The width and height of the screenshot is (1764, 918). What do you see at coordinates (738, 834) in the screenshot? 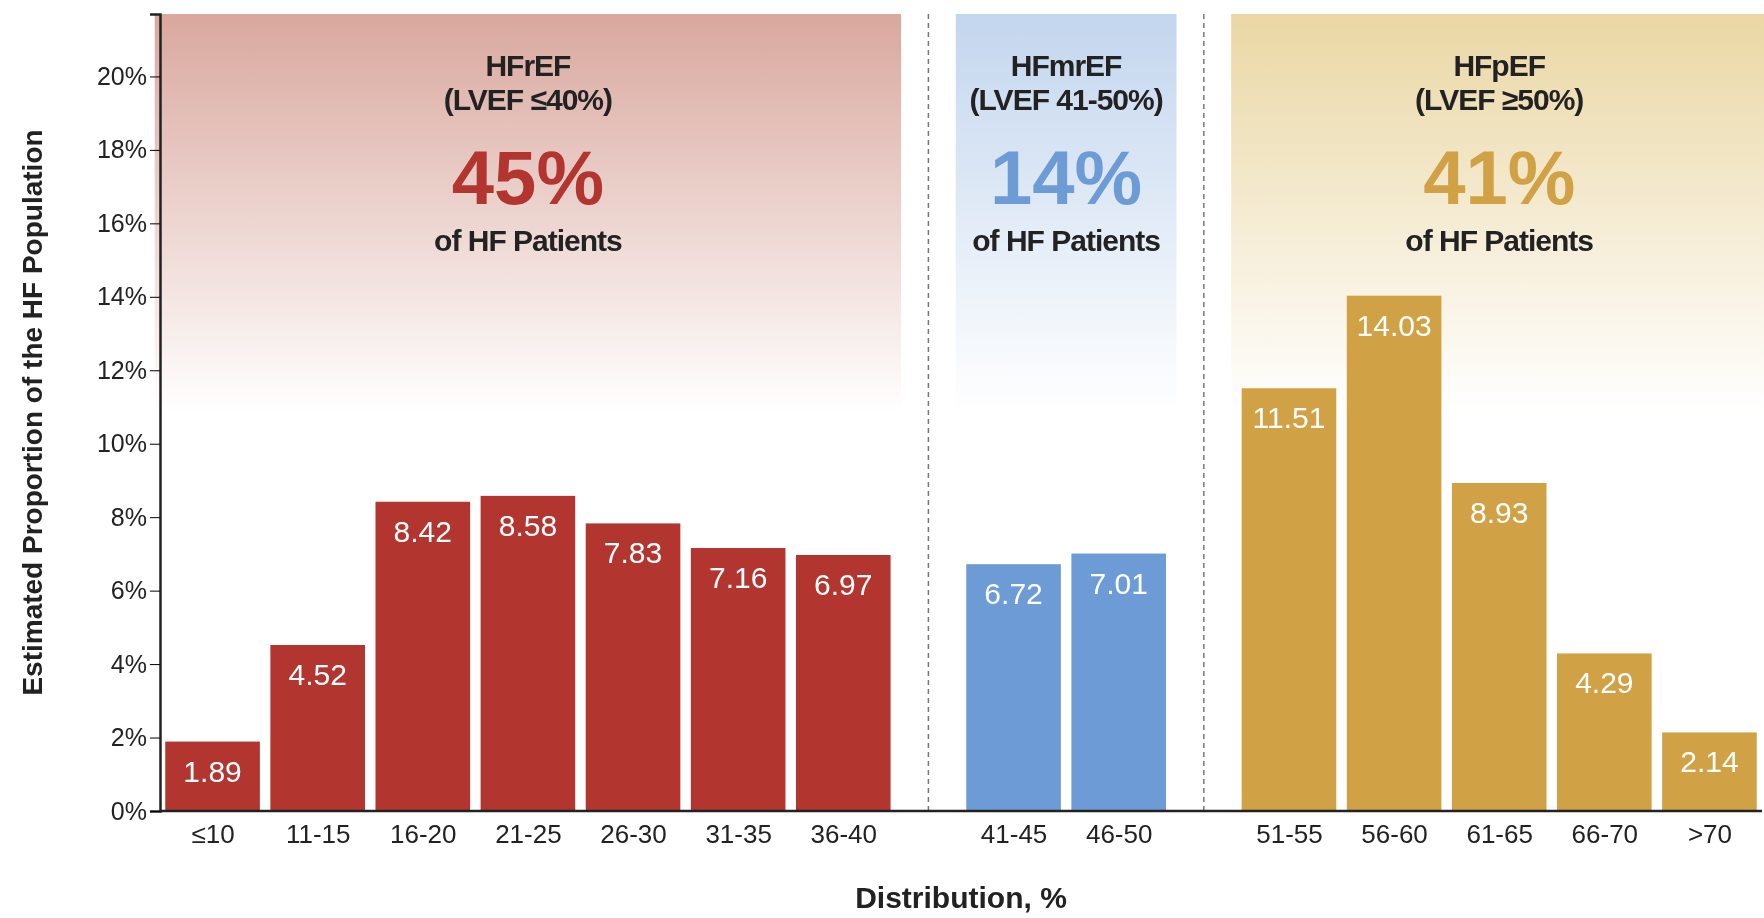
I see `x-tick-label: 31-35` at bounding box center [738, 834].